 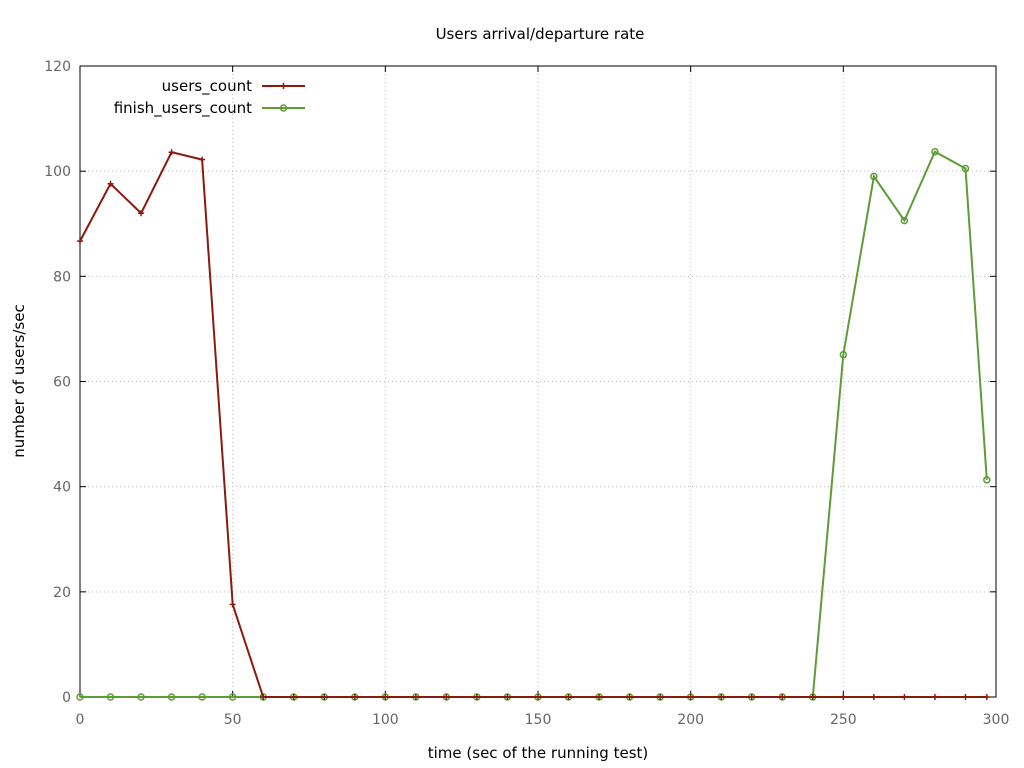 I want to click on x-tick-label: 200, so click(x=690, y=720).